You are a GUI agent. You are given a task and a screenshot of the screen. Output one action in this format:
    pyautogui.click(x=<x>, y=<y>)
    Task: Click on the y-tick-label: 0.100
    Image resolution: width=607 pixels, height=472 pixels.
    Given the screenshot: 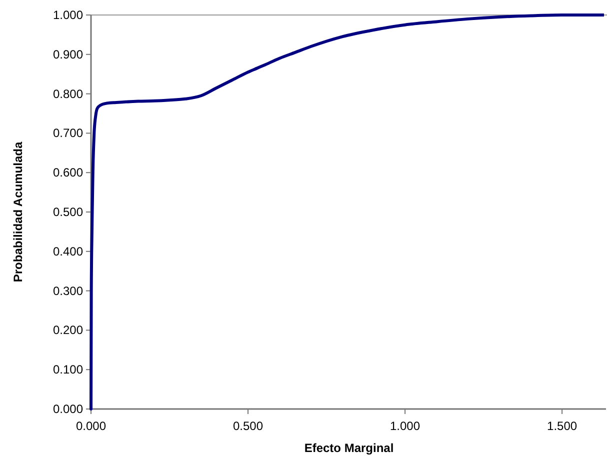 What is the action you would take?
    pyautogui.click(x=68, y=369)
    